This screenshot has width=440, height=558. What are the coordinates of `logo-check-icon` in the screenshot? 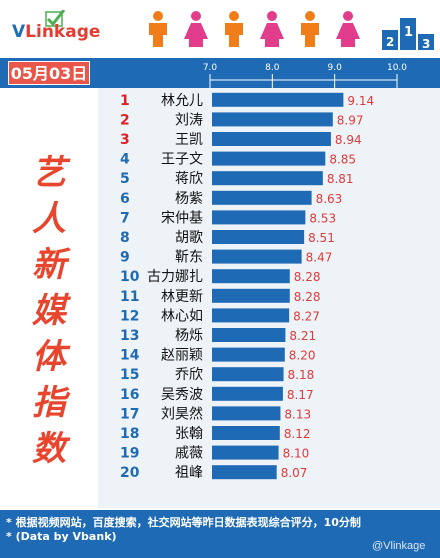 It's located at (55, 18).